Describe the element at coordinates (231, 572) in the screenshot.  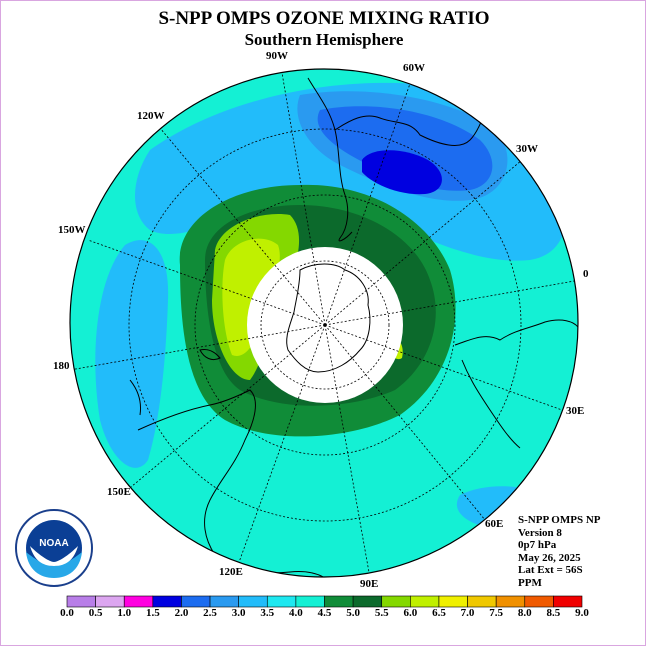
I see `longitude-label-120e: 120E` at that location.